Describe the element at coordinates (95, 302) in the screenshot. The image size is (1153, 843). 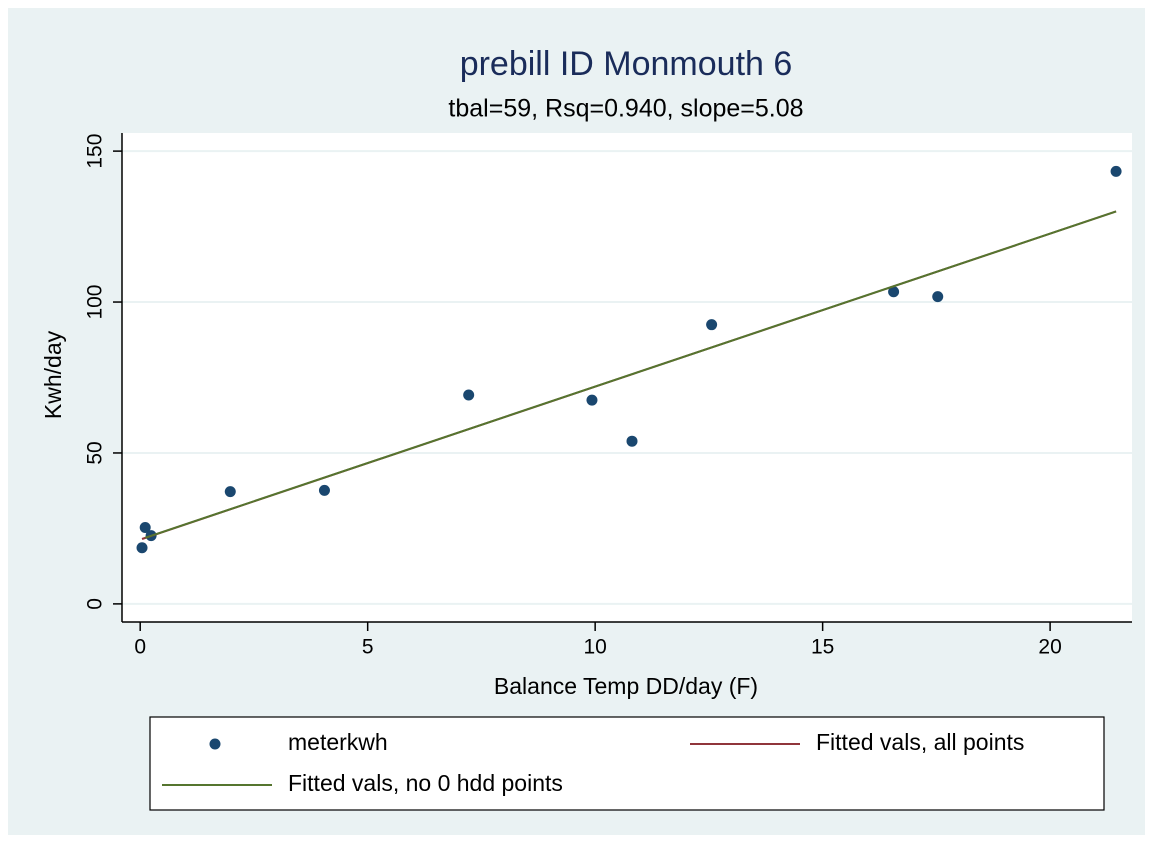
I see `y-tick-label: 100` at that location.